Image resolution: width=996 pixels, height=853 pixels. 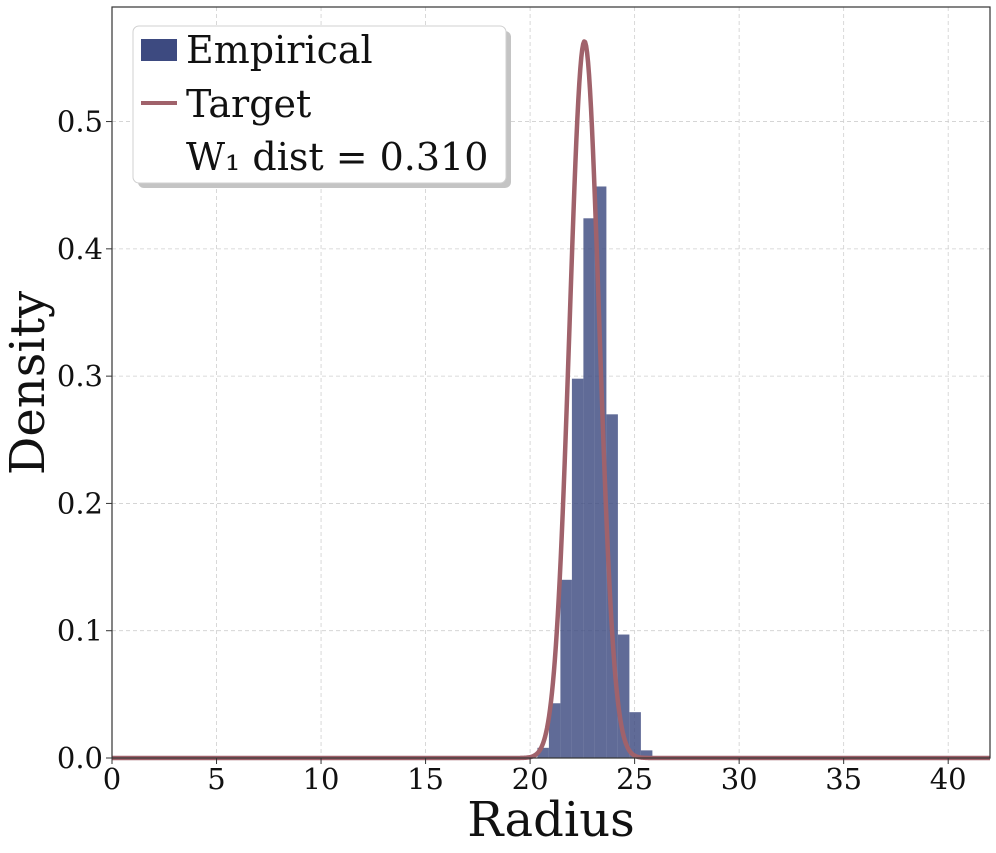 I want to click on x-tick-label: 40, so click(x=948, y=779).